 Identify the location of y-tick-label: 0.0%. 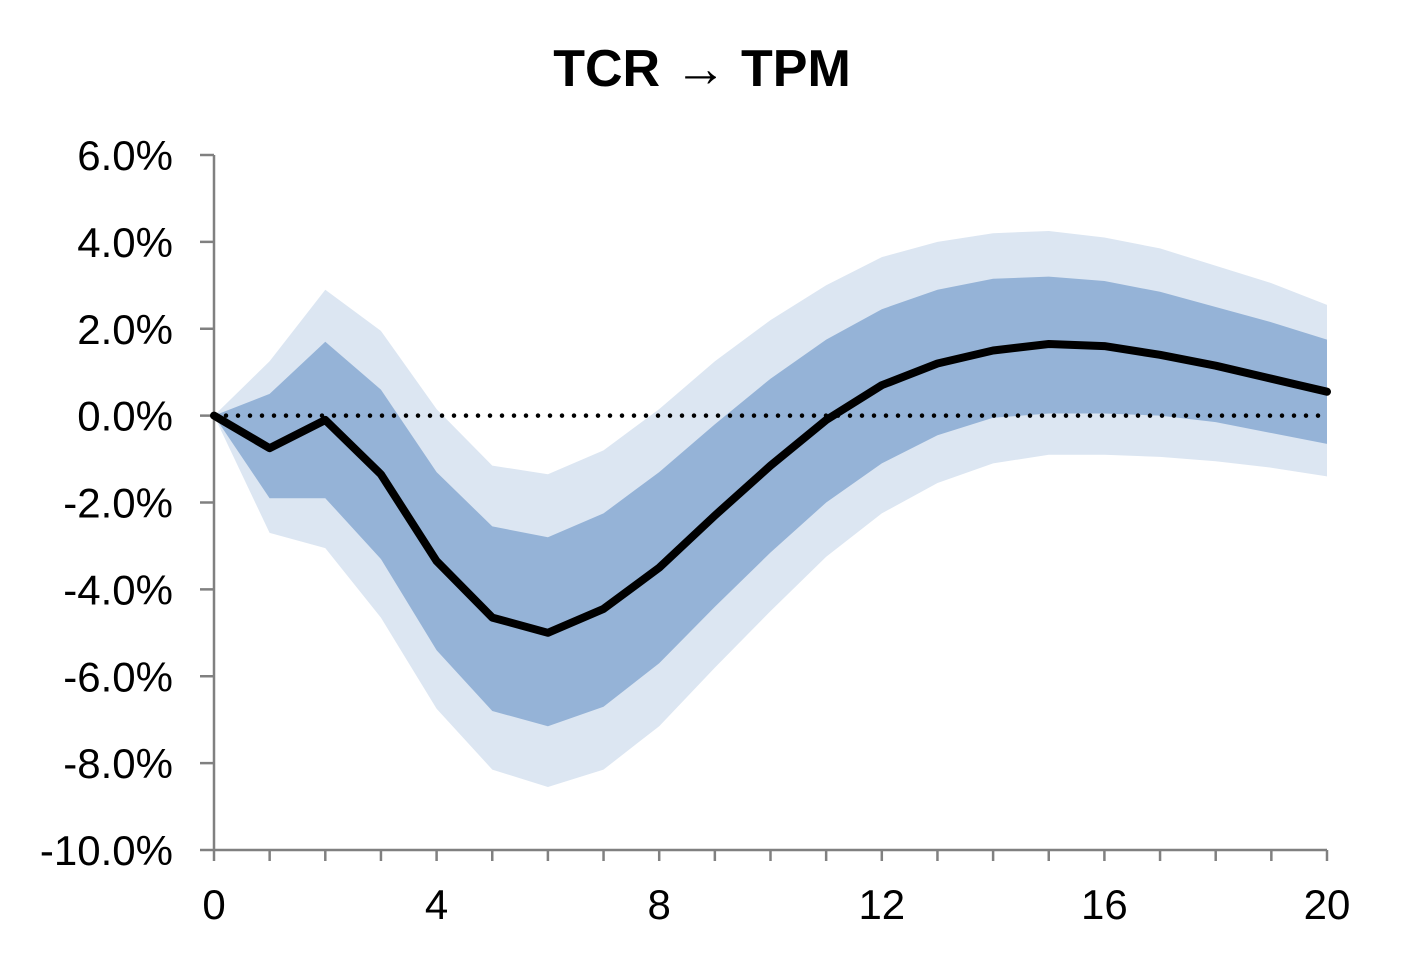
(125, 416).